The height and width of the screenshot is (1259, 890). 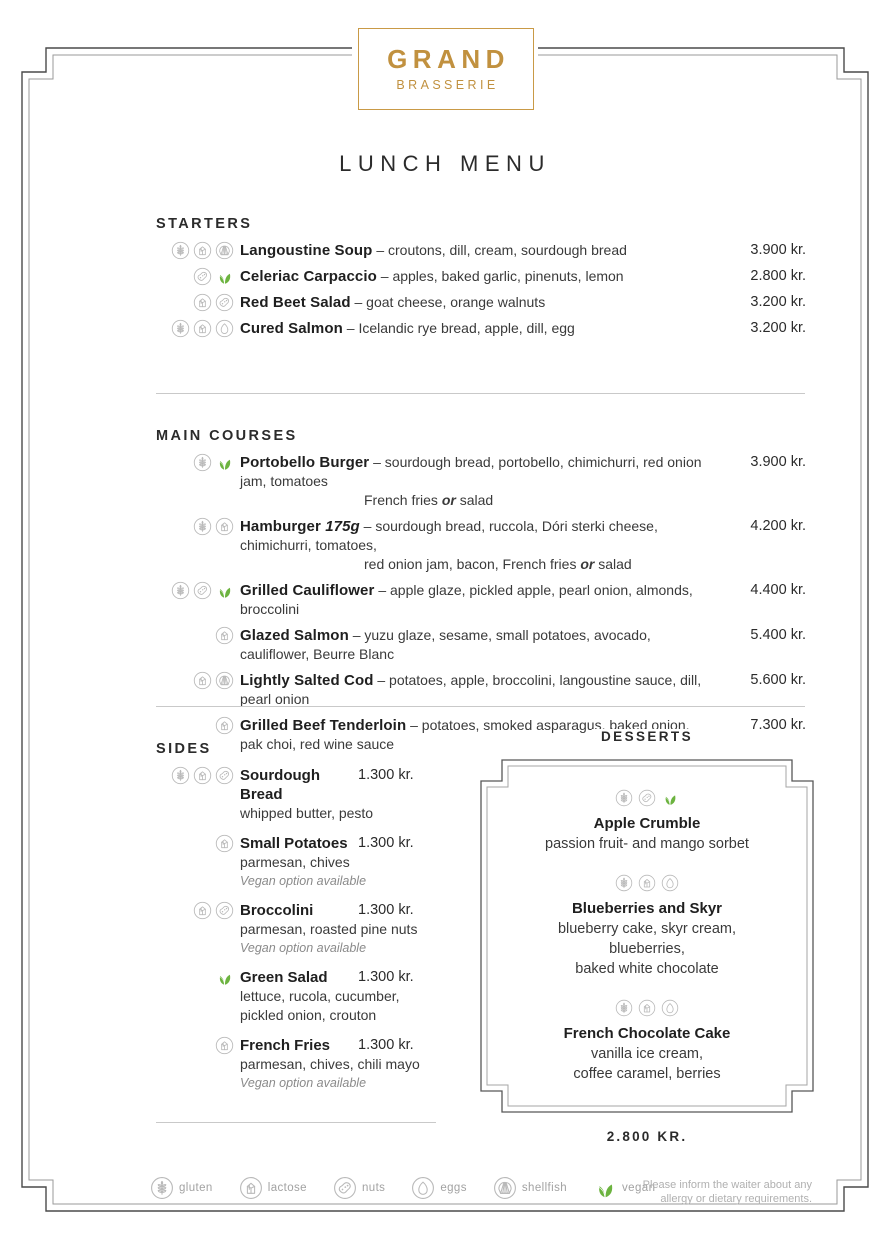 What do you see at coordinates (338, 977) in the screenshot?
I see `side-item-head: Green Salad 1.300 kr.` at bounding box center [338, 977].